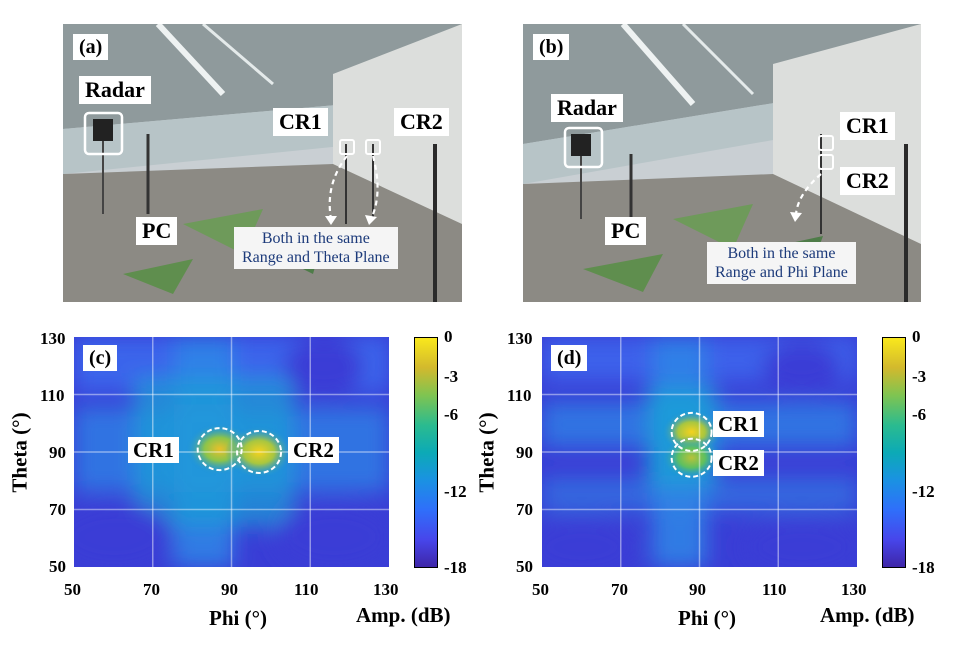  What do you see at coordinates (697, 589) in the screenshot?
I see `xtick-d-2: 90` at bounding box center [697, 589].